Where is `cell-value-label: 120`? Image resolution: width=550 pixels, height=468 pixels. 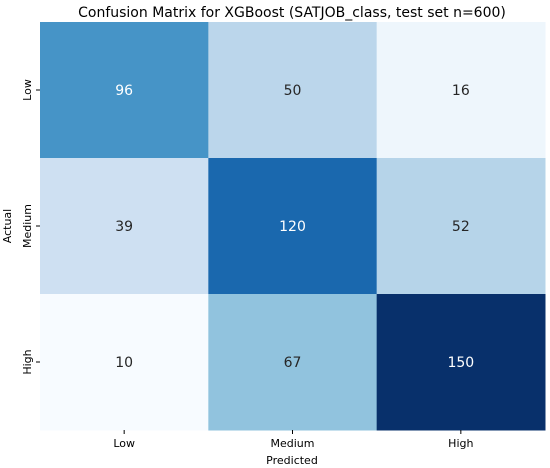 cell-value-label: 120 is located at coordinates (292, 227).